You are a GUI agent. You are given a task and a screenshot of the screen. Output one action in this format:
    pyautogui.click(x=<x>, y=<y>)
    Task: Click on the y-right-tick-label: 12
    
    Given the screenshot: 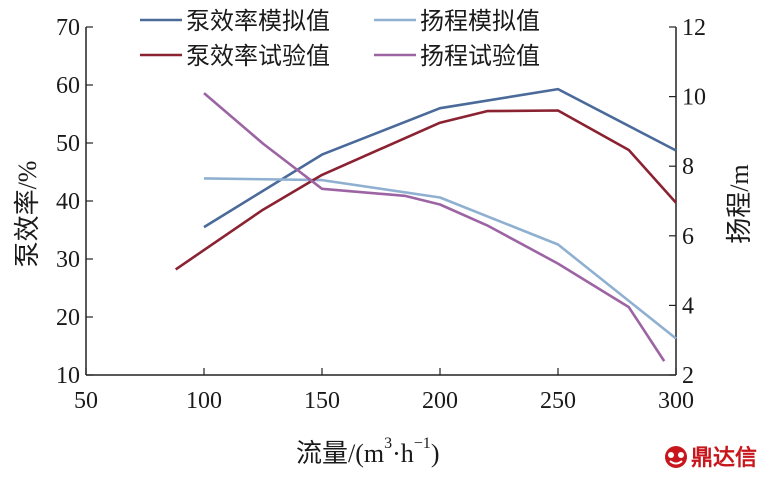 What is the action you would take?
    pyautogui.click(x=694, y=28)
    